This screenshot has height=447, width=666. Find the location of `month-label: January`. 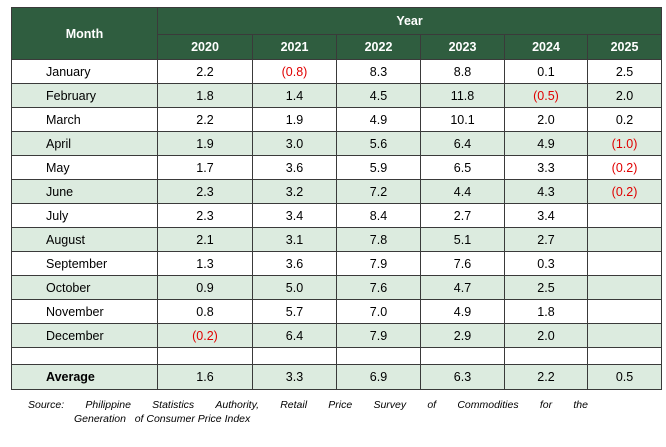

month-label: January is located at coordinates (84, 71).